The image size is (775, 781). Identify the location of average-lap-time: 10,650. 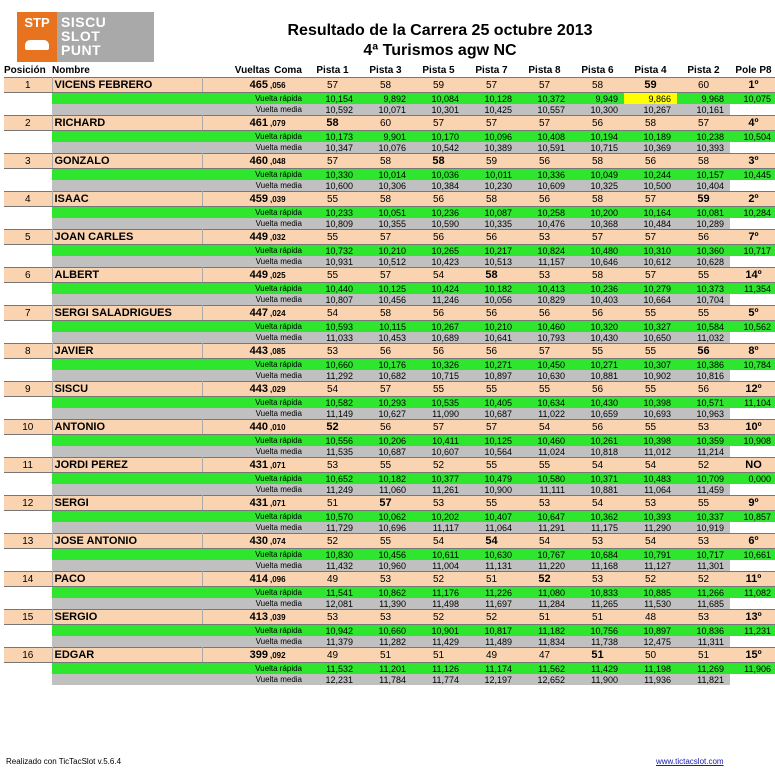
(650, 338).